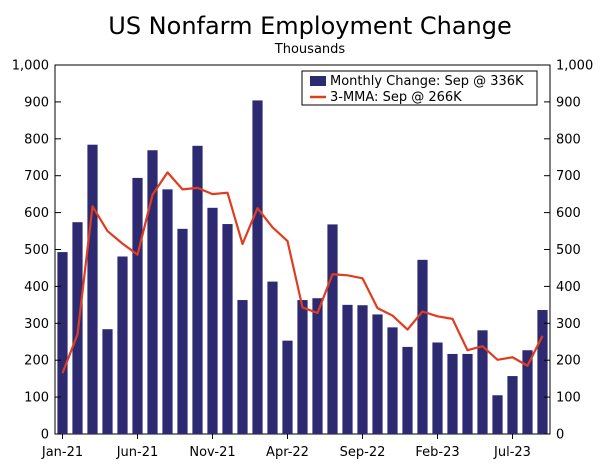  Describe the element at coordinates (36, 213) in the screenshot. I see `y-tick-label-left-6: 600` at that location.